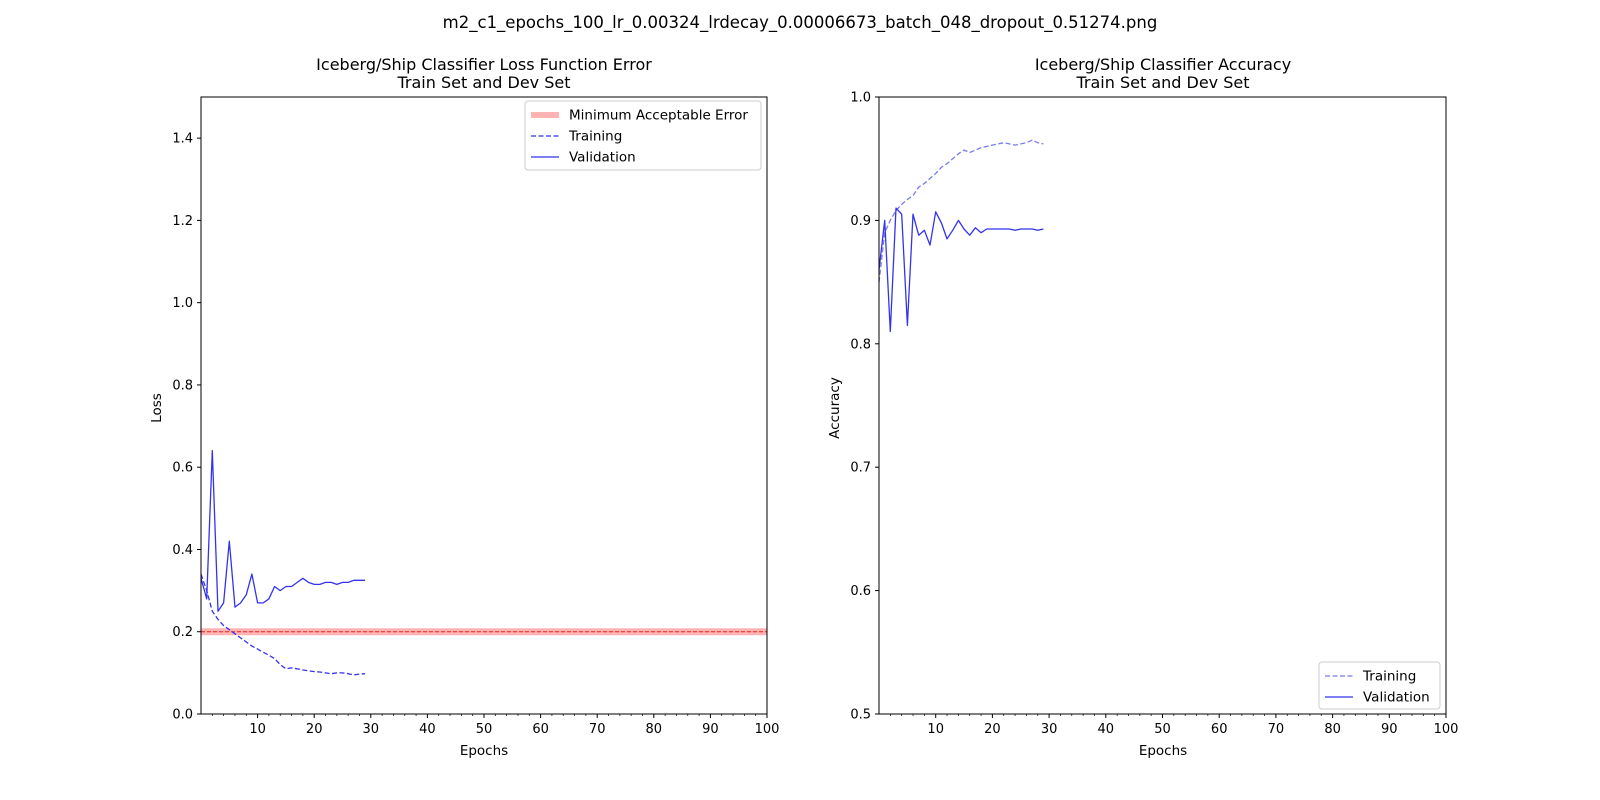  I want to click on accuracy-y-tick-label: 1.0, so click(860, 98).